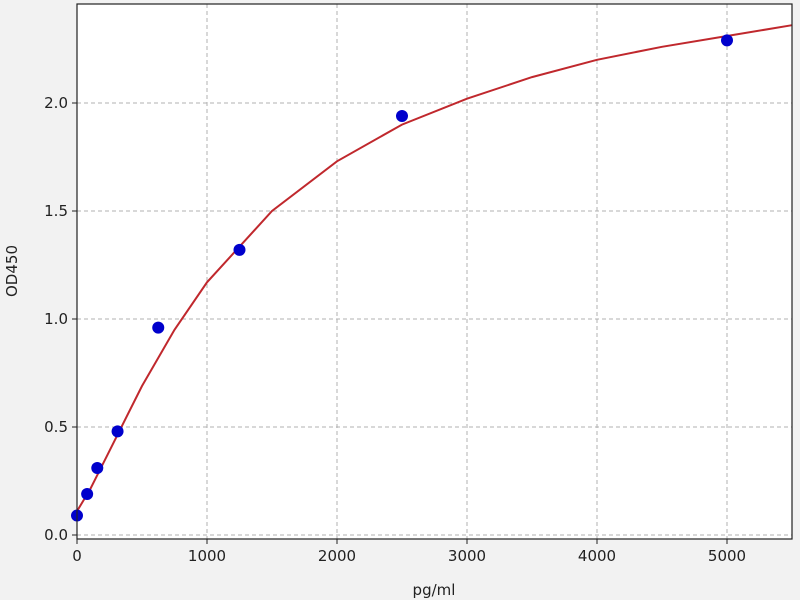 Image resolution: width=800 pixels, height=600 pixels. Describe the element at coordinates (434, 590) in the screenshot. I see `x-axis-label: pg/ml` at that location.